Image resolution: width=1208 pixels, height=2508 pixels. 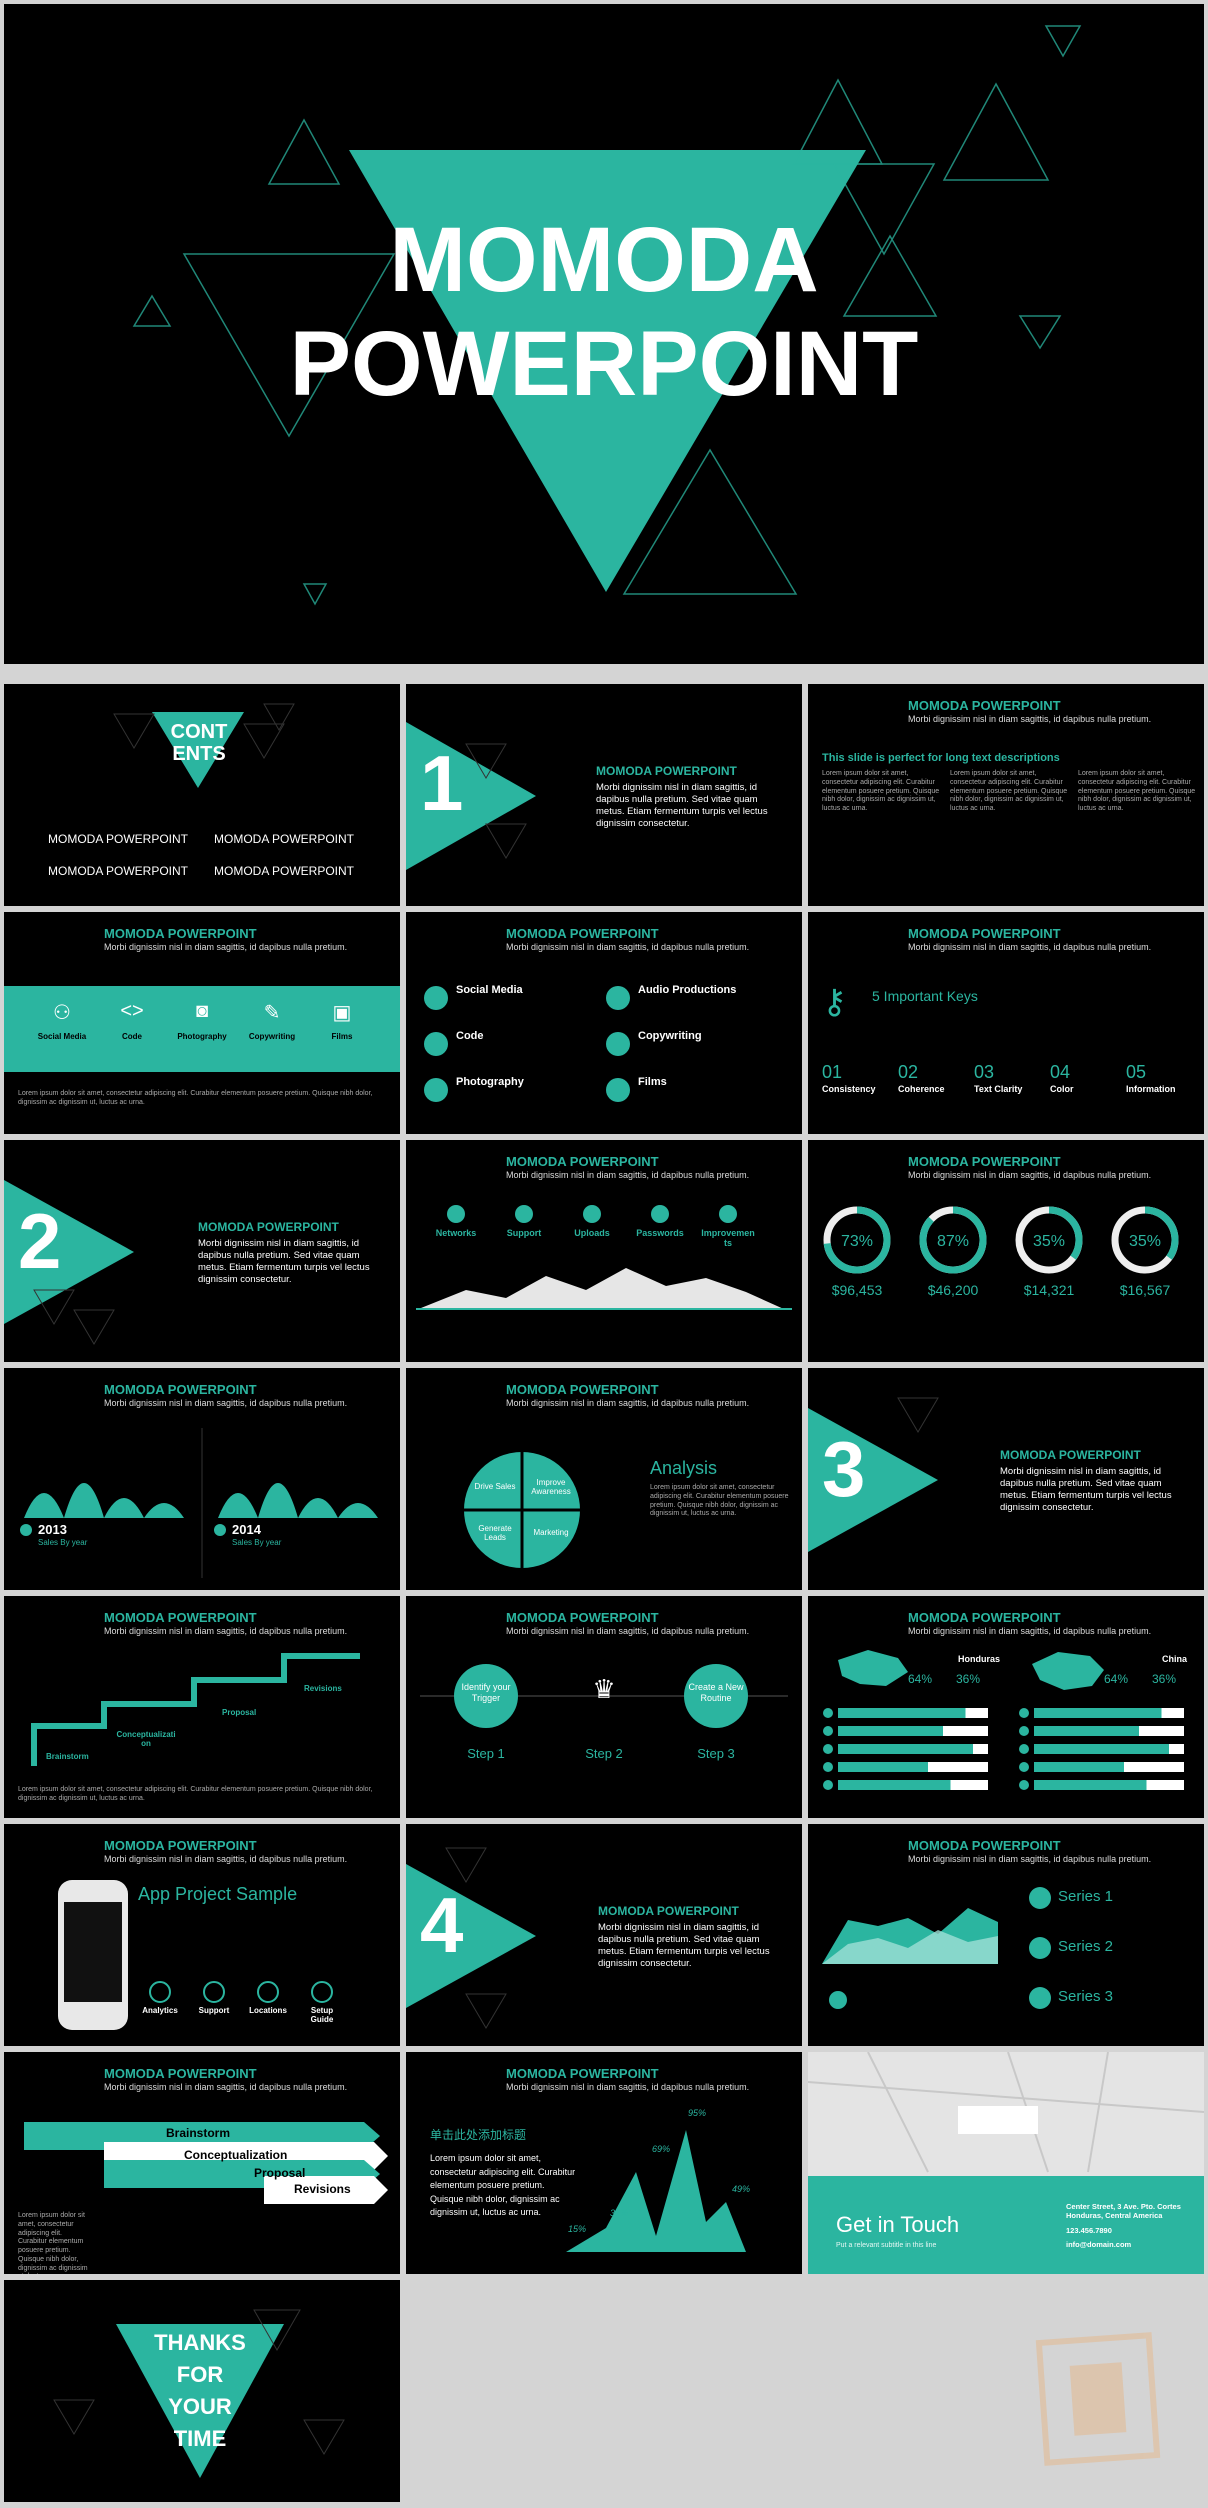 I want to click on section-number: 2, so click(x=40, y=1241).